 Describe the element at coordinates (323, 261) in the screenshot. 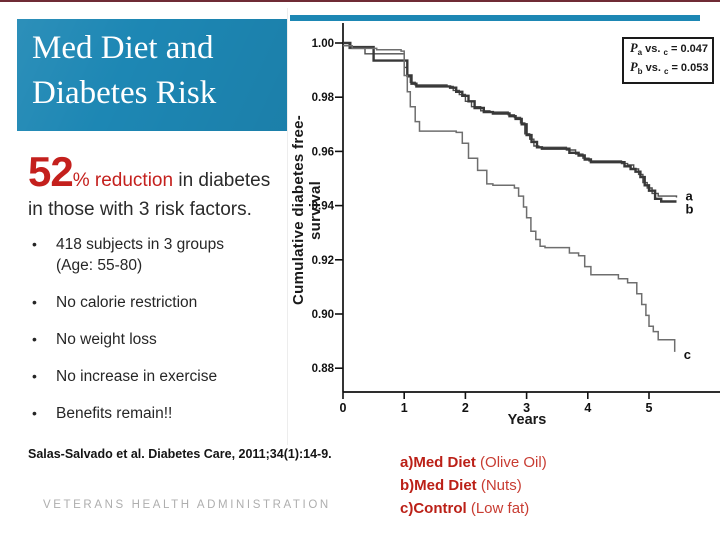

I see `y-tick-label: 0.92` at that location.